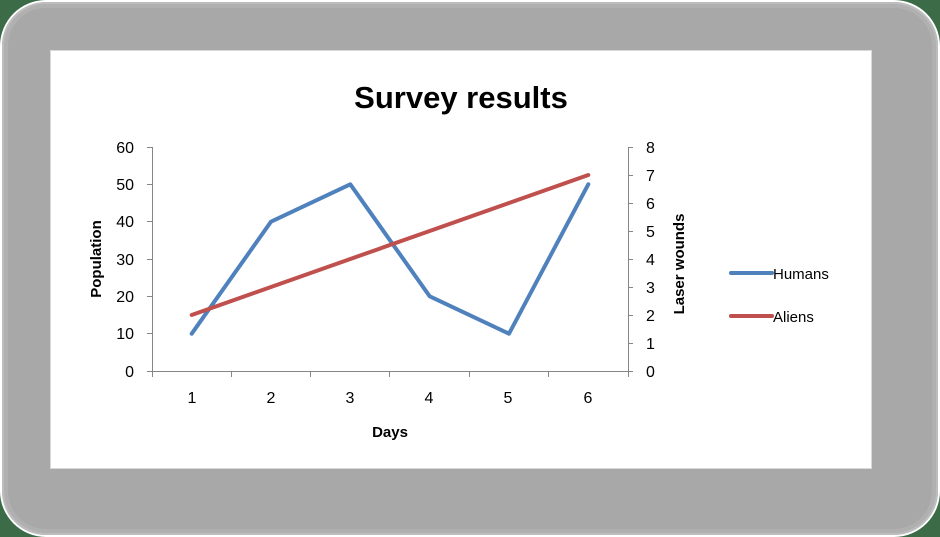  I want to click on y-axis-left-ticks: 60 50 40 30 20 10 0, so click(125, 260).